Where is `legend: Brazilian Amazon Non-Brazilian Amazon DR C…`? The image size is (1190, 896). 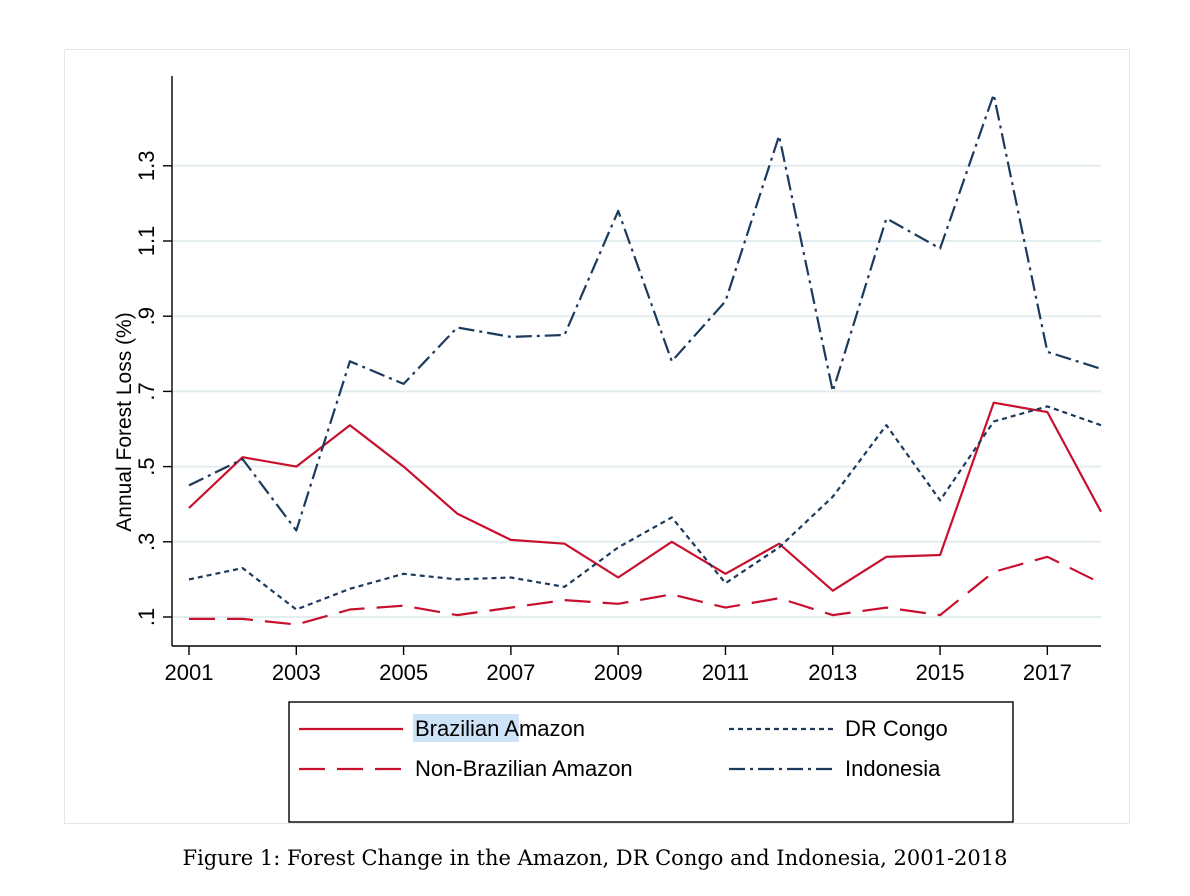
legend: Brazilian Amazon Non-Brazilian Amazon DR C… is located at coordinates (651, 762).